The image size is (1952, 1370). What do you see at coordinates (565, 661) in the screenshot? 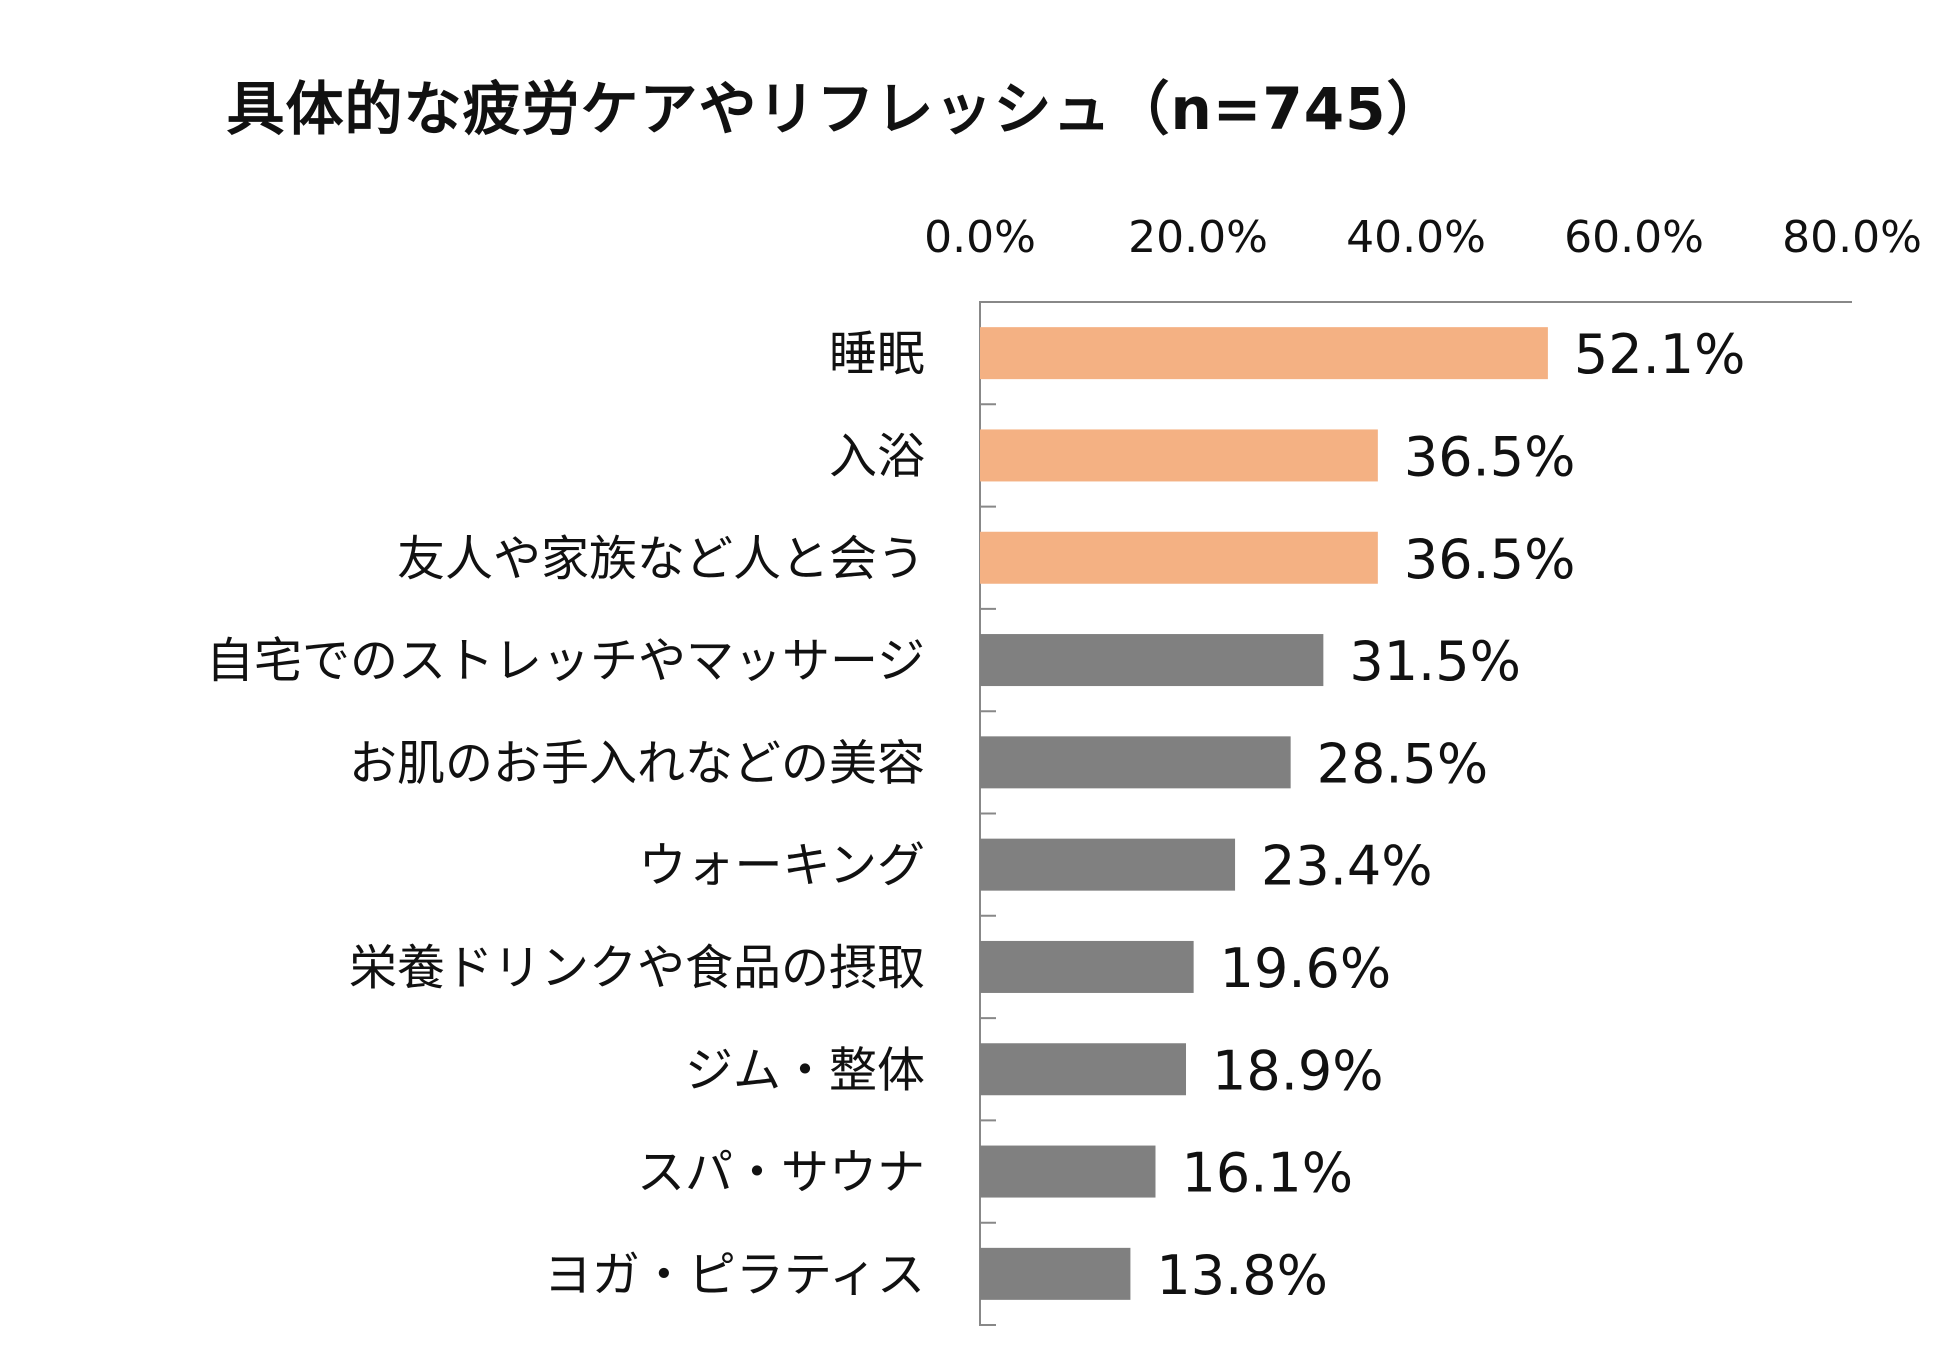
I see `category-label: 自宅でのストレッチやマッサージ` at bounding box center [565, 661].